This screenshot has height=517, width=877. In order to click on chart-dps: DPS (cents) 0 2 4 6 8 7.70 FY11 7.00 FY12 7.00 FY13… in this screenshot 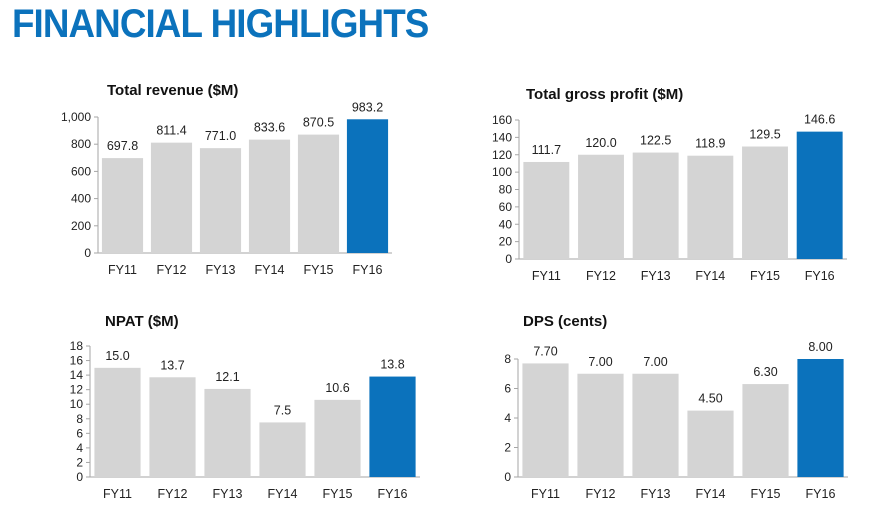, I will do `click(676, 407)`.